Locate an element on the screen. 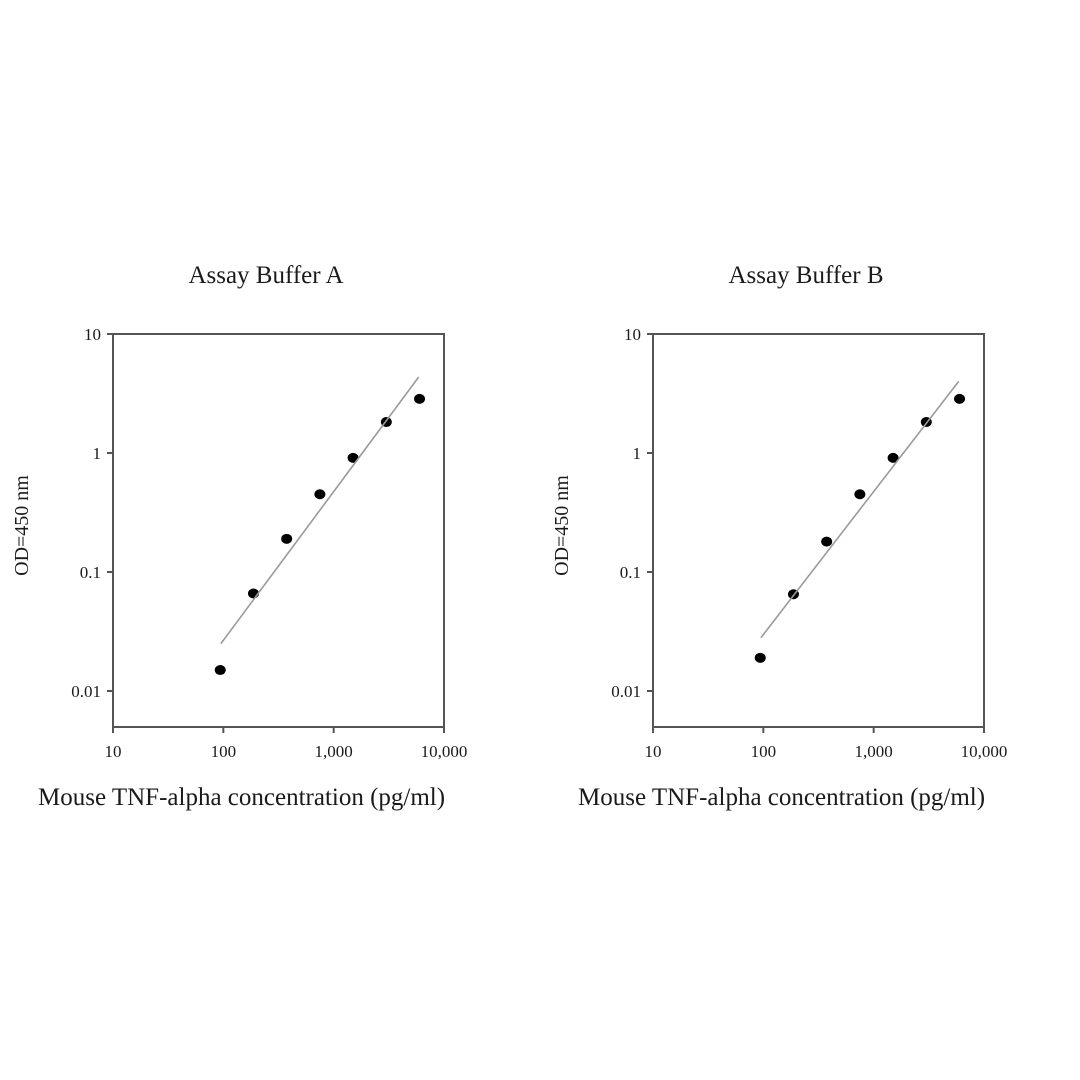  chart-title: Assay Buffer A is located at coordinates (266, 275).